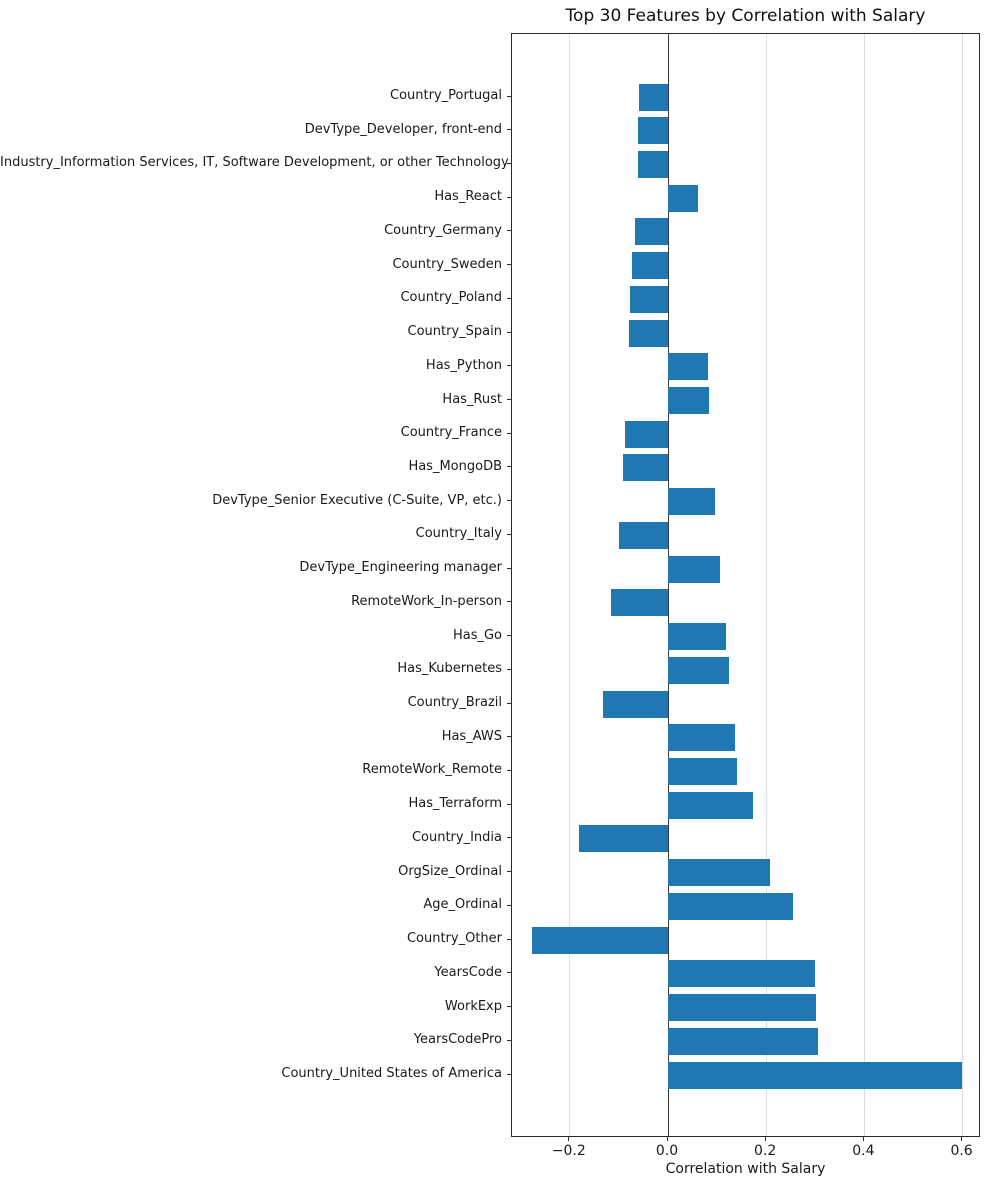  Describe the element at coordinates (863, 1151) in the screenshot. I see `x-tick-label: 0.4` at that location.